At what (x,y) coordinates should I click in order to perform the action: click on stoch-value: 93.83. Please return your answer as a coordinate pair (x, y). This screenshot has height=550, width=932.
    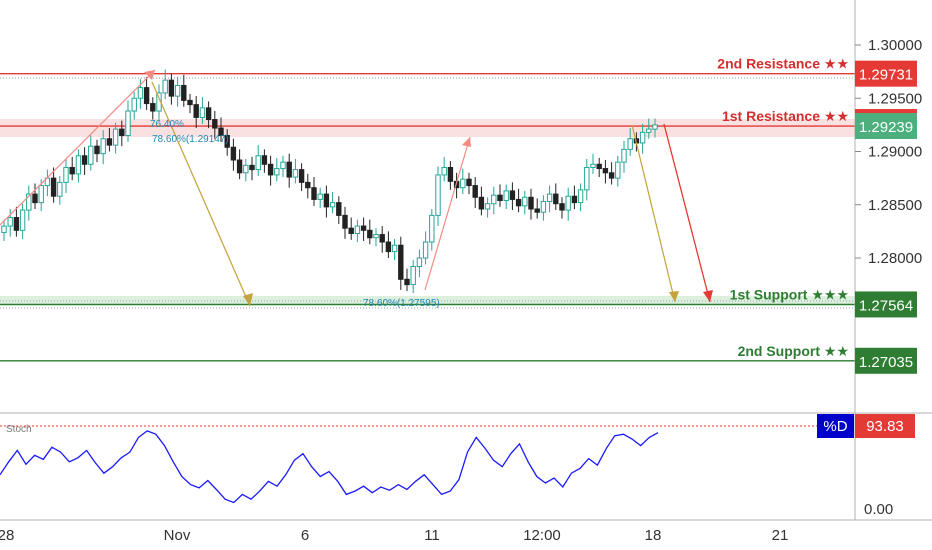
    Looking at the image, I should click on (885, 426).